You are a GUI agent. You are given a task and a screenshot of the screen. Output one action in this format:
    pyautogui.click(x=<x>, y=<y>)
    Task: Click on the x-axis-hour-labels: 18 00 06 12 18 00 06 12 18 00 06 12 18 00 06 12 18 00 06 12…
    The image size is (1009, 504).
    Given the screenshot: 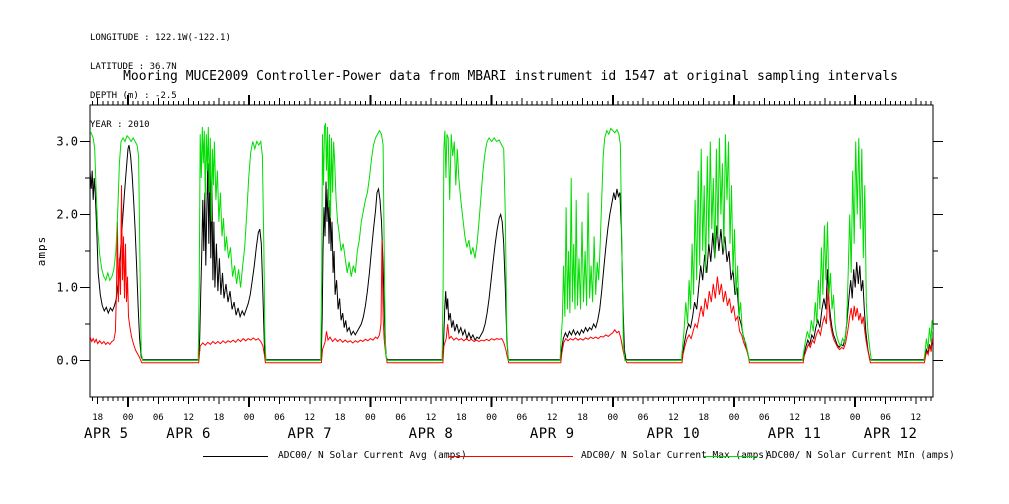 What is the action you would take?
    pyautogui.click(x=506, y=418)
    